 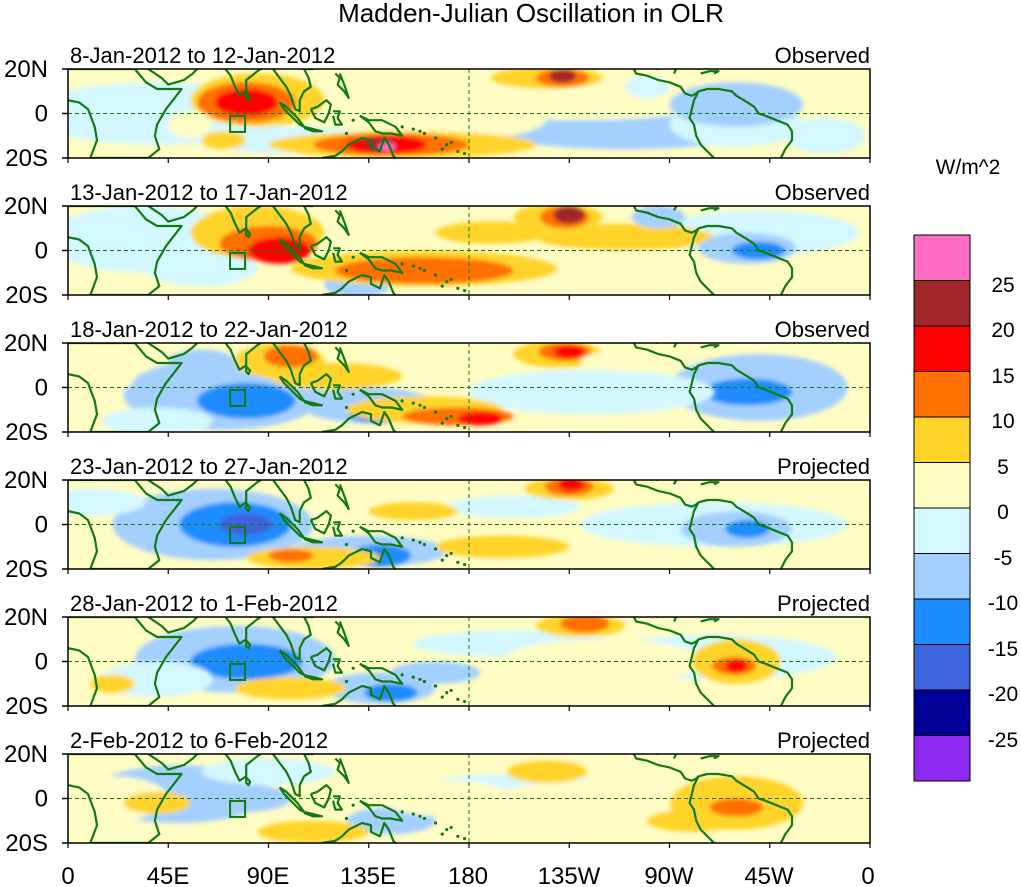 I want to click on panel-4-date-range: 23-Jan-2012 to 27-Jan-2012, so click(x=209, y=466).